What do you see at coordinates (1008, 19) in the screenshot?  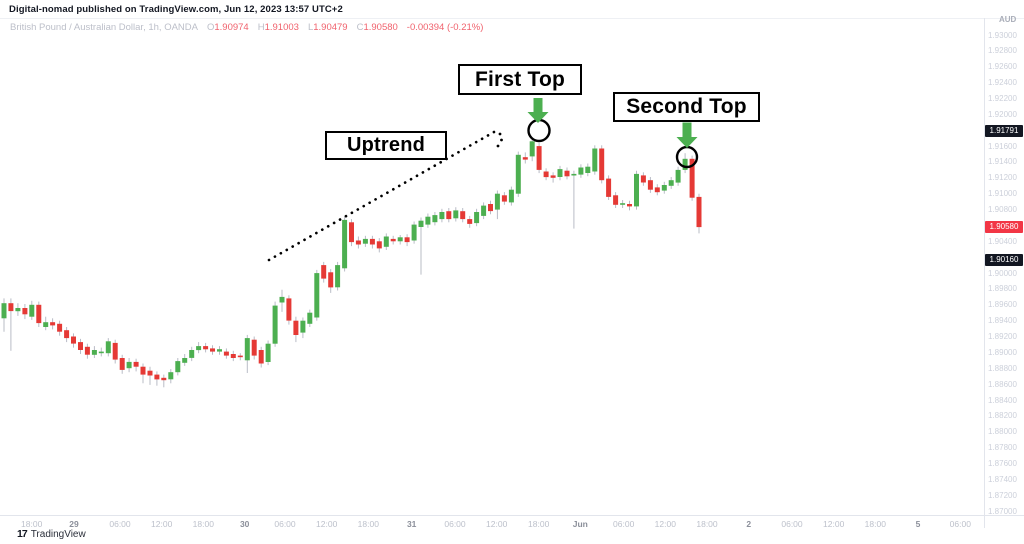 I see `price-axis-currency: AUD` at bounding box center [1008, 19].